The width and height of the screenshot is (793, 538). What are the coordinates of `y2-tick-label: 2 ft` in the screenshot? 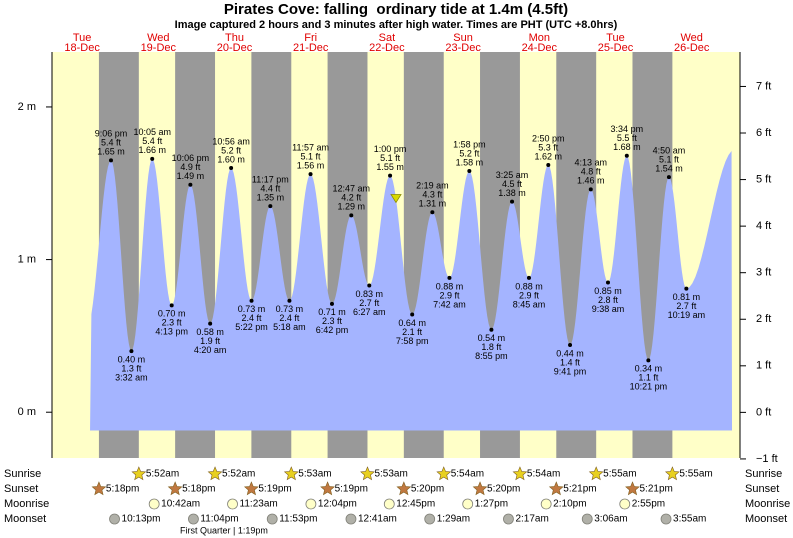 It's located at (763, 319).